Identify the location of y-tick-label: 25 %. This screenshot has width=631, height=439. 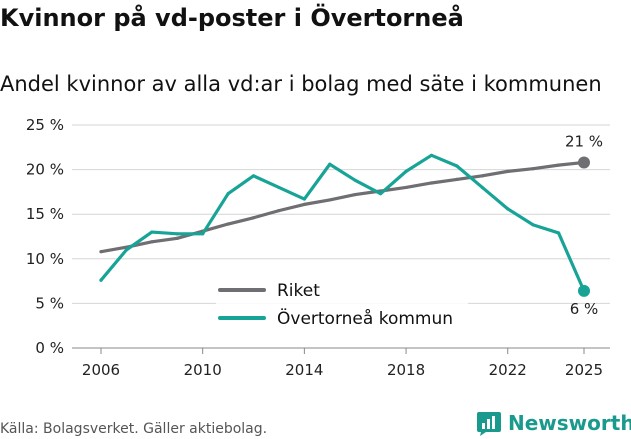
(45, 125).